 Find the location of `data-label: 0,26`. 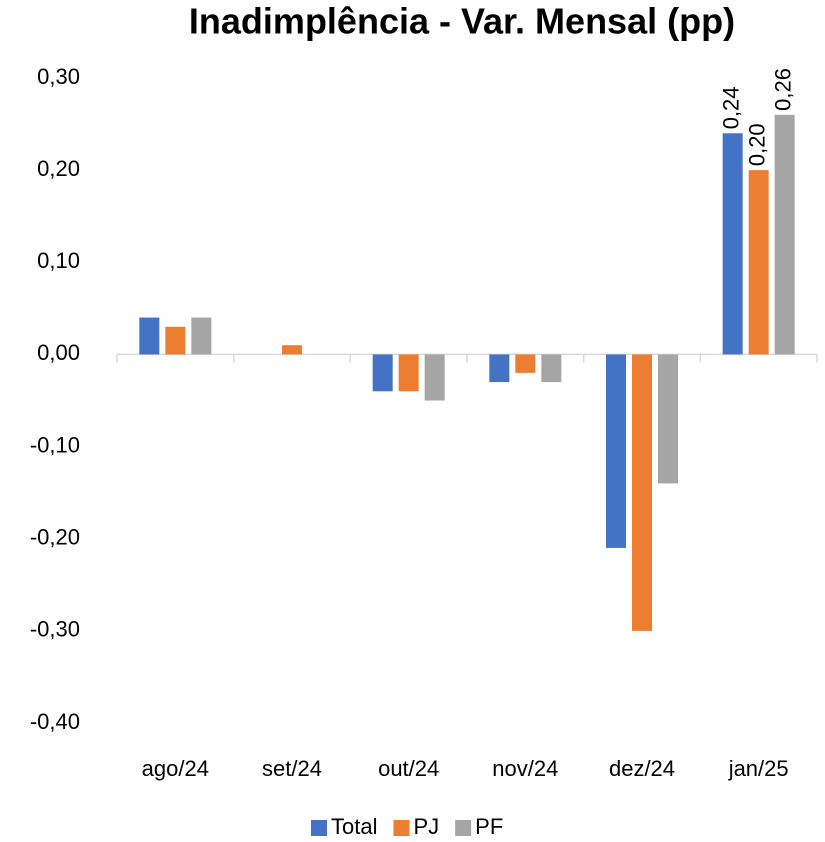

data-label: 0,26 is located at coordinates (782, 89).